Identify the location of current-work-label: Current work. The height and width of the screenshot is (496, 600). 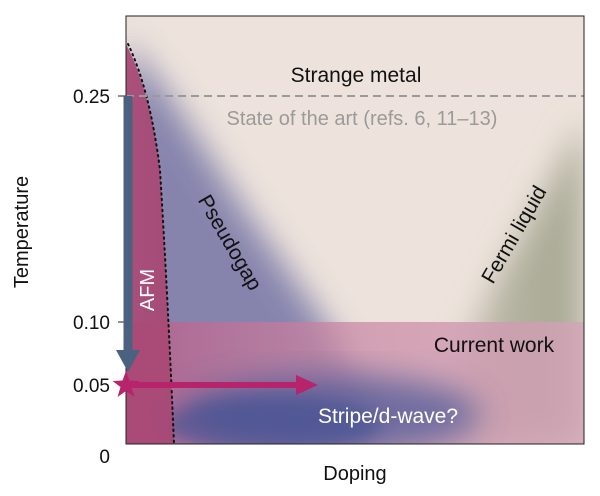
(494, 345).